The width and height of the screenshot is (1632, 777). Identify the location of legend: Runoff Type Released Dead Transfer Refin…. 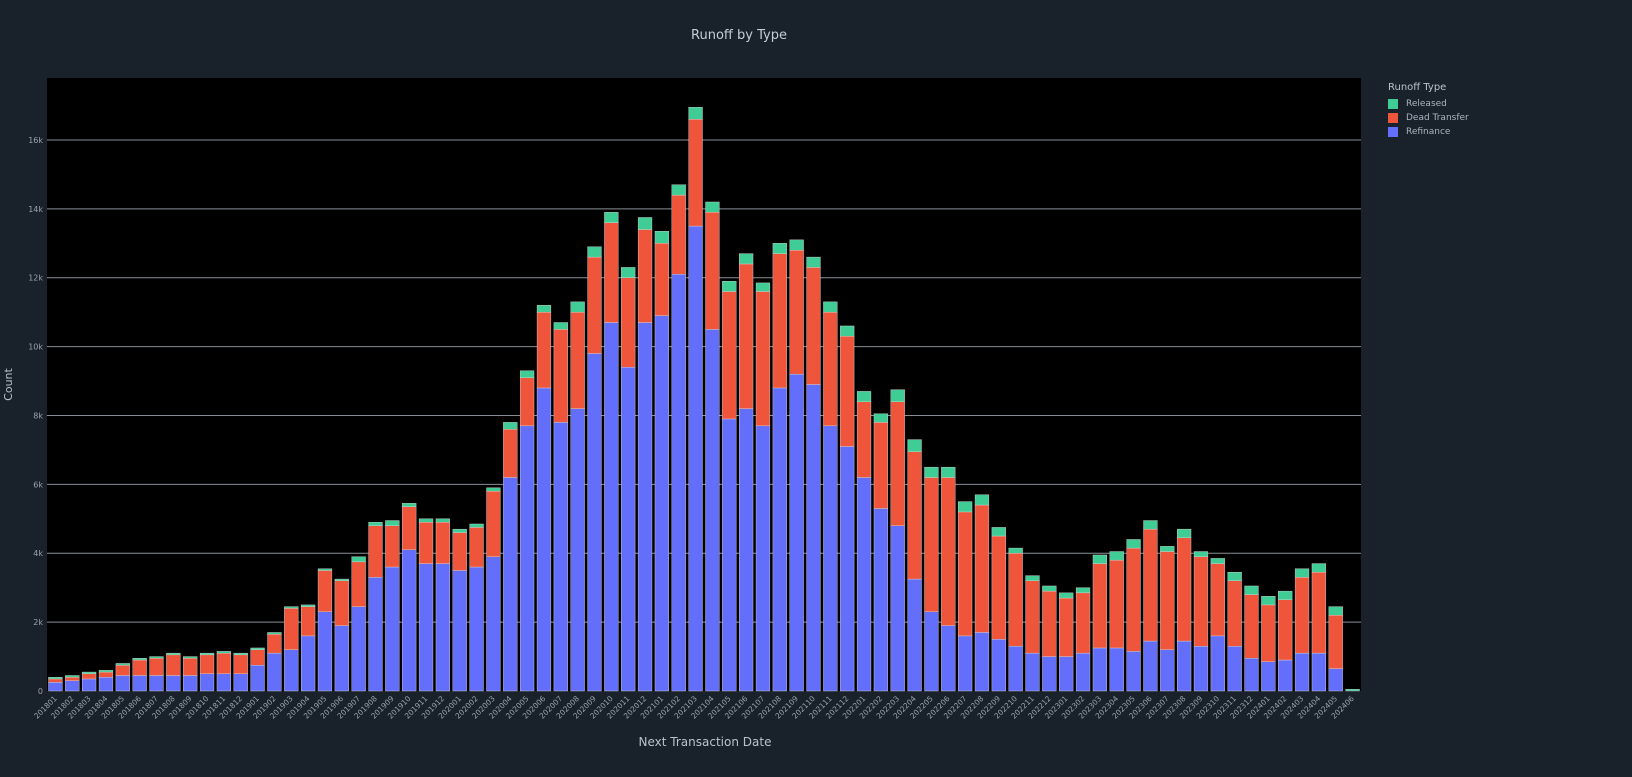
(1428, 110).